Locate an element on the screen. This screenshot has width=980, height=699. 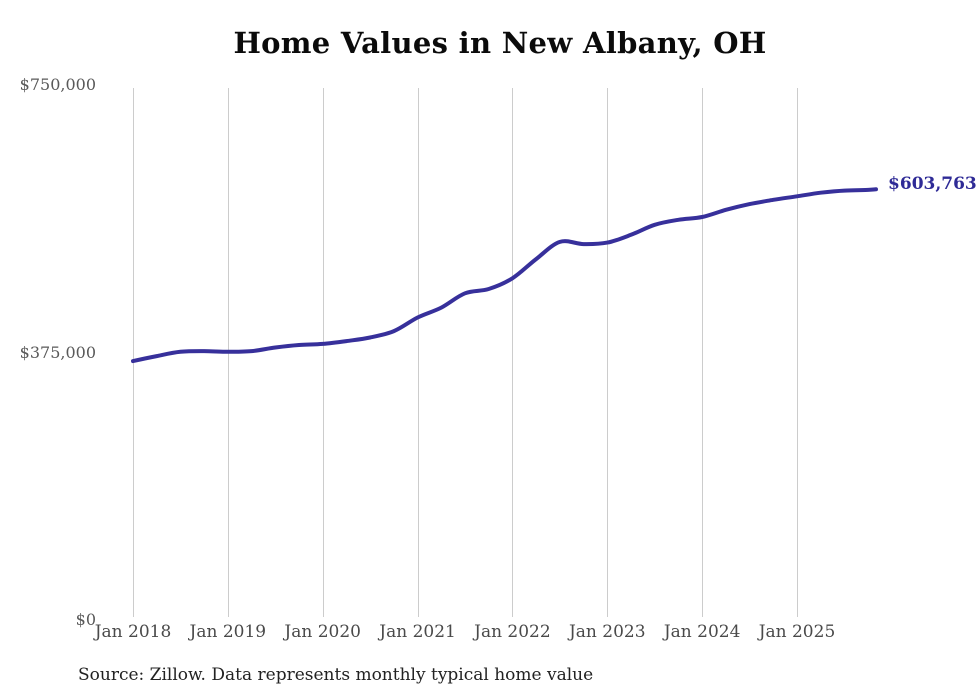
x-axis-tick-label: Jan 2023 is located at coordinates (607, 632).